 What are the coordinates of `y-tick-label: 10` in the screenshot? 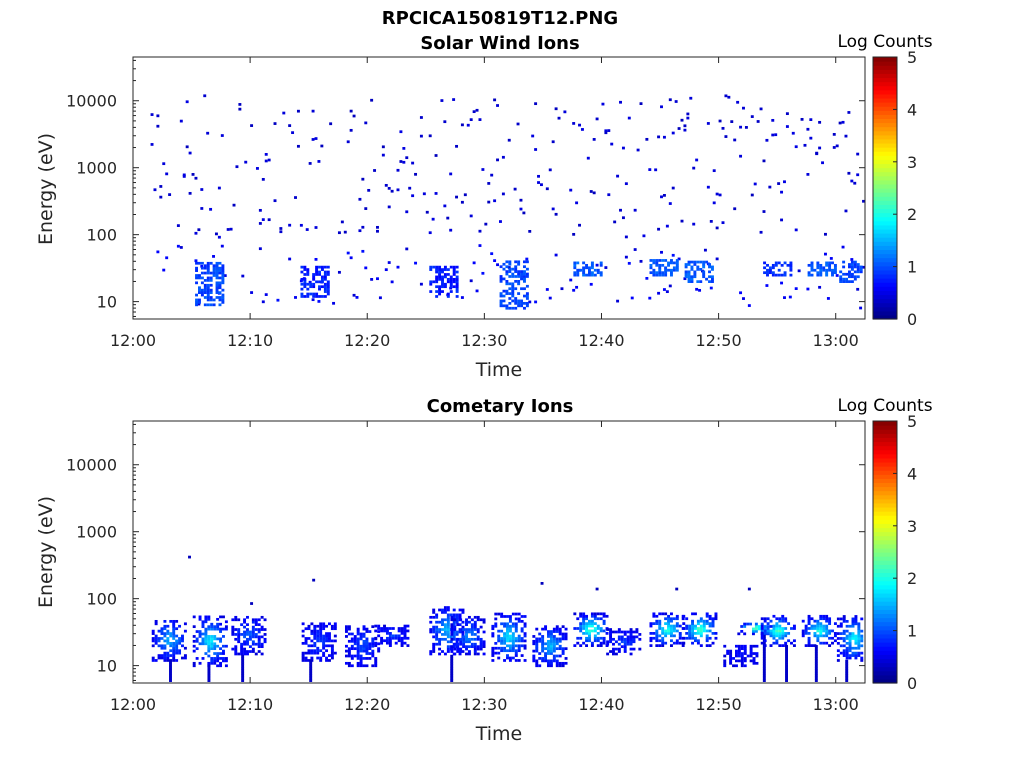 It's located at (107, 302).